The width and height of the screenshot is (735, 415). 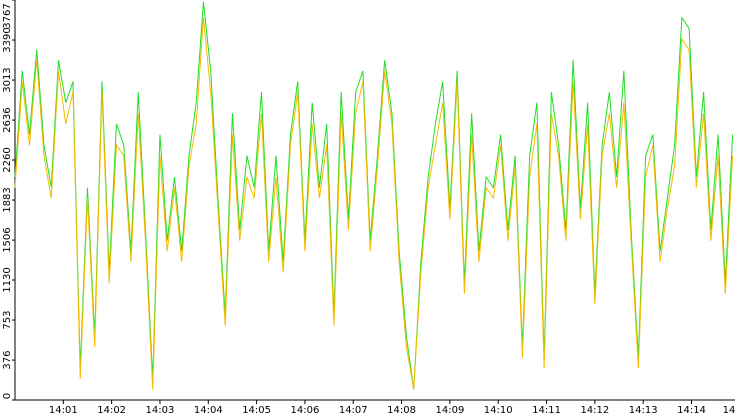 I want to click on x-tick-label: 14:13, so click(x=643, y=410).